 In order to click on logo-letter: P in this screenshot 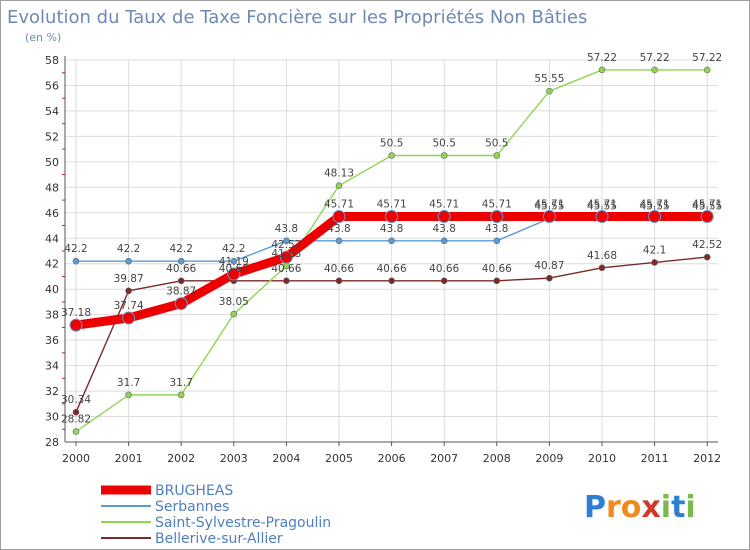, I will do `click(595, 507)`.